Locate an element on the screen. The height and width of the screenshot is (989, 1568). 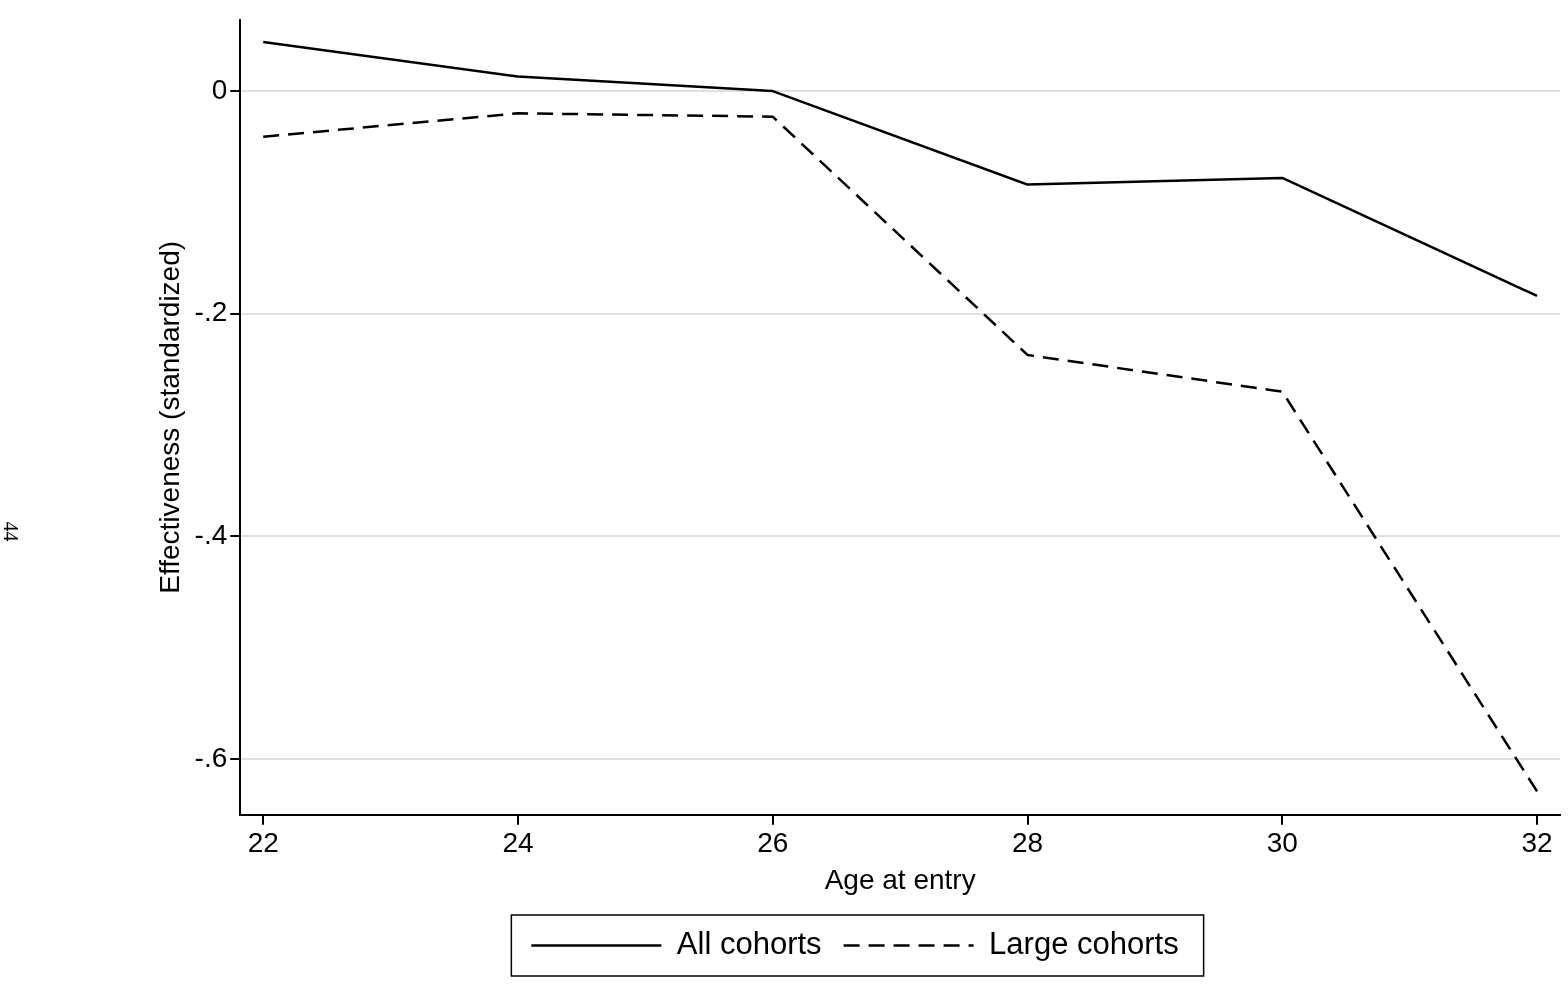
y-tick-label: -.2 is located at coordinates (211, 312).